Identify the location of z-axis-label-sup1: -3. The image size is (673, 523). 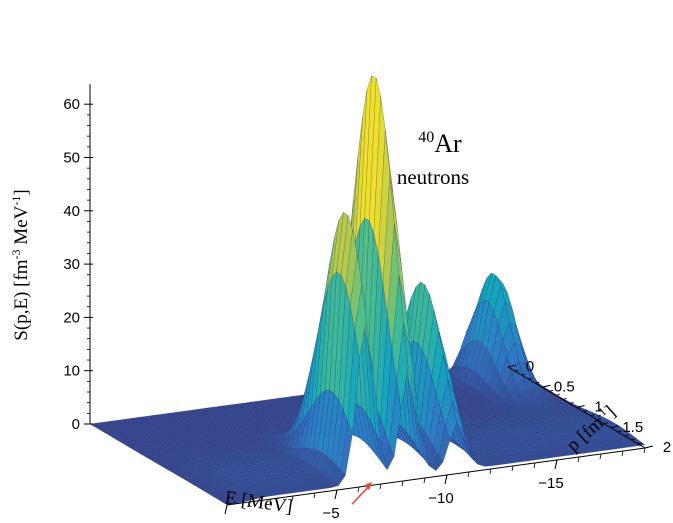
(16, 254).